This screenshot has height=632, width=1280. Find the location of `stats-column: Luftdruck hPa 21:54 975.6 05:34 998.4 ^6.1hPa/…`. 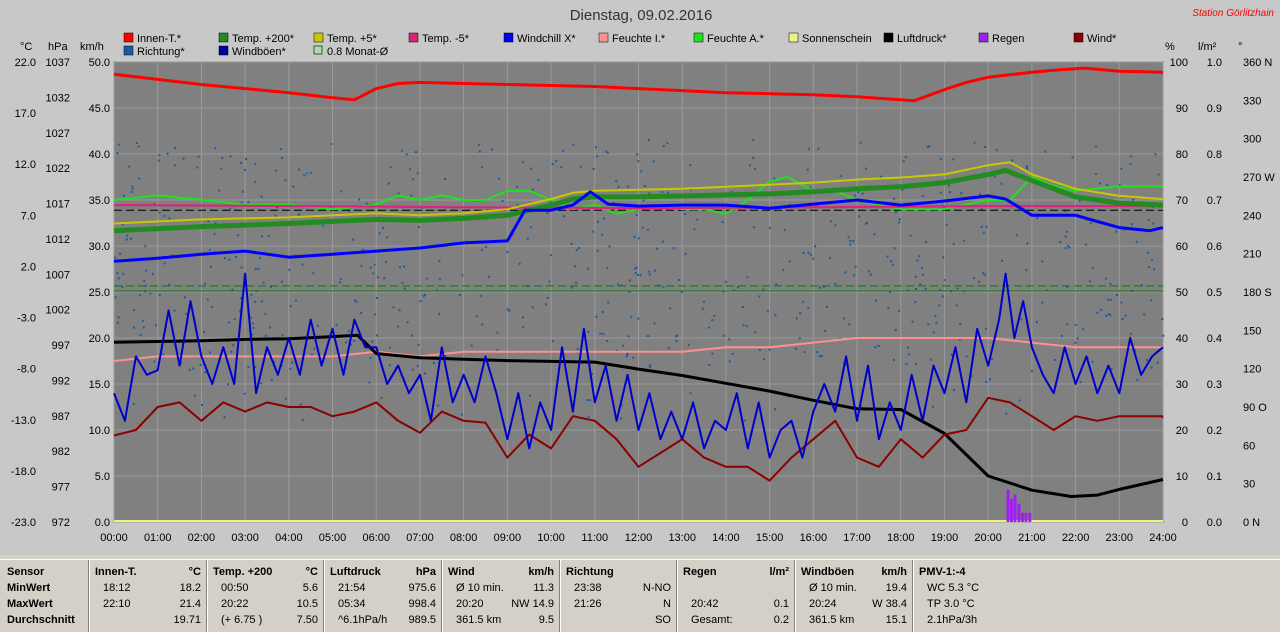

stats-column: Luftdruck hPa 21:54 975.6 05:34 998.4 ^6.1hPa/… is located at coordinates (382, 596).